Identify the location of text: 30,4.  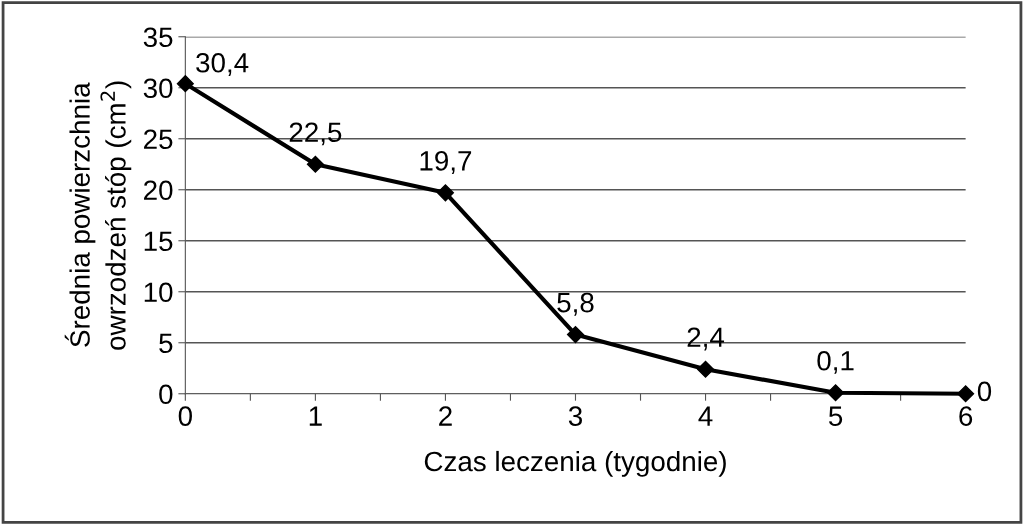
(222, 64).